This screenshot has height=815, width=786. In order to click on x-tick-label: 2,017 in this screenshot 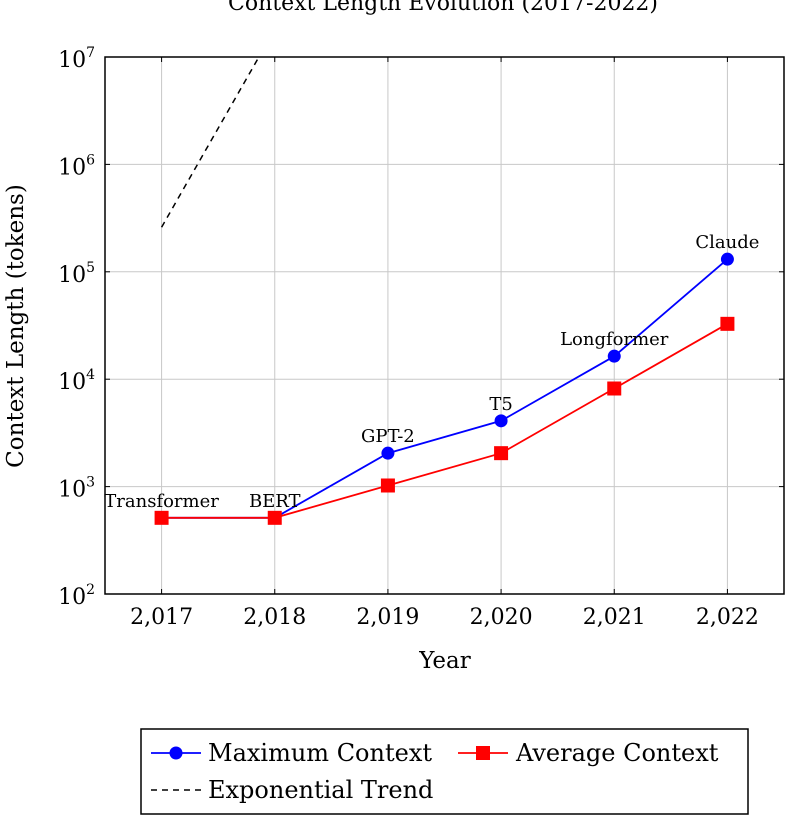, I will do `click(161, 617)`.